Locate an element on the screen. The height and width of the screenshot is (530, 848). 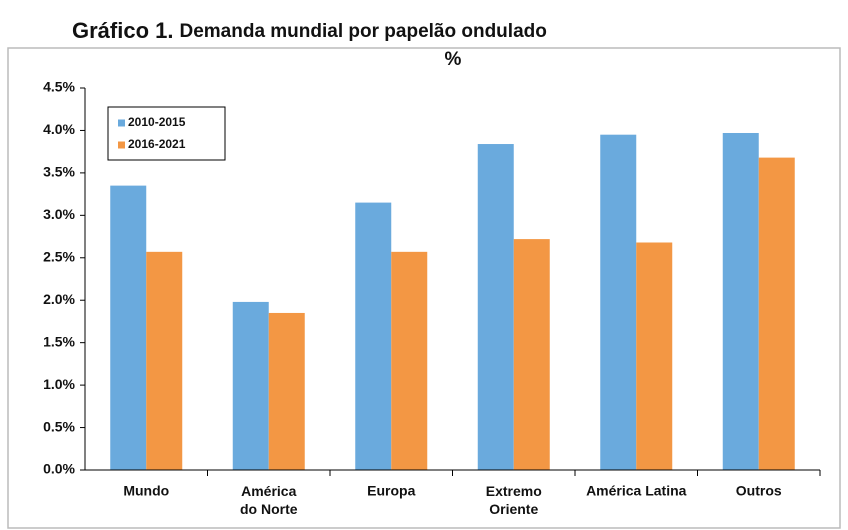
x-tick-label: Outros is located at coordinates (759, 491).